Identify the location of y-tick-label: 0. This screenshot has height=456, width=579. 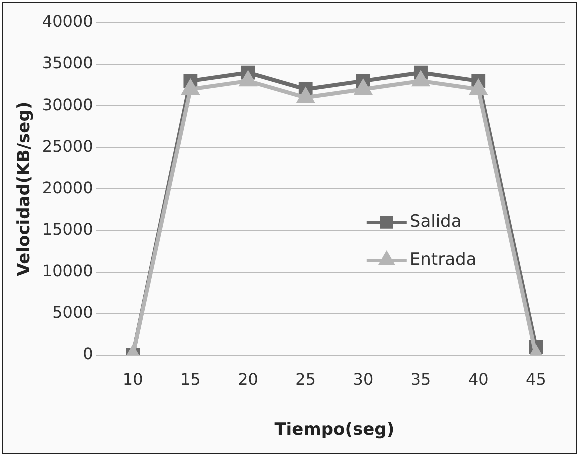
(88, 354).